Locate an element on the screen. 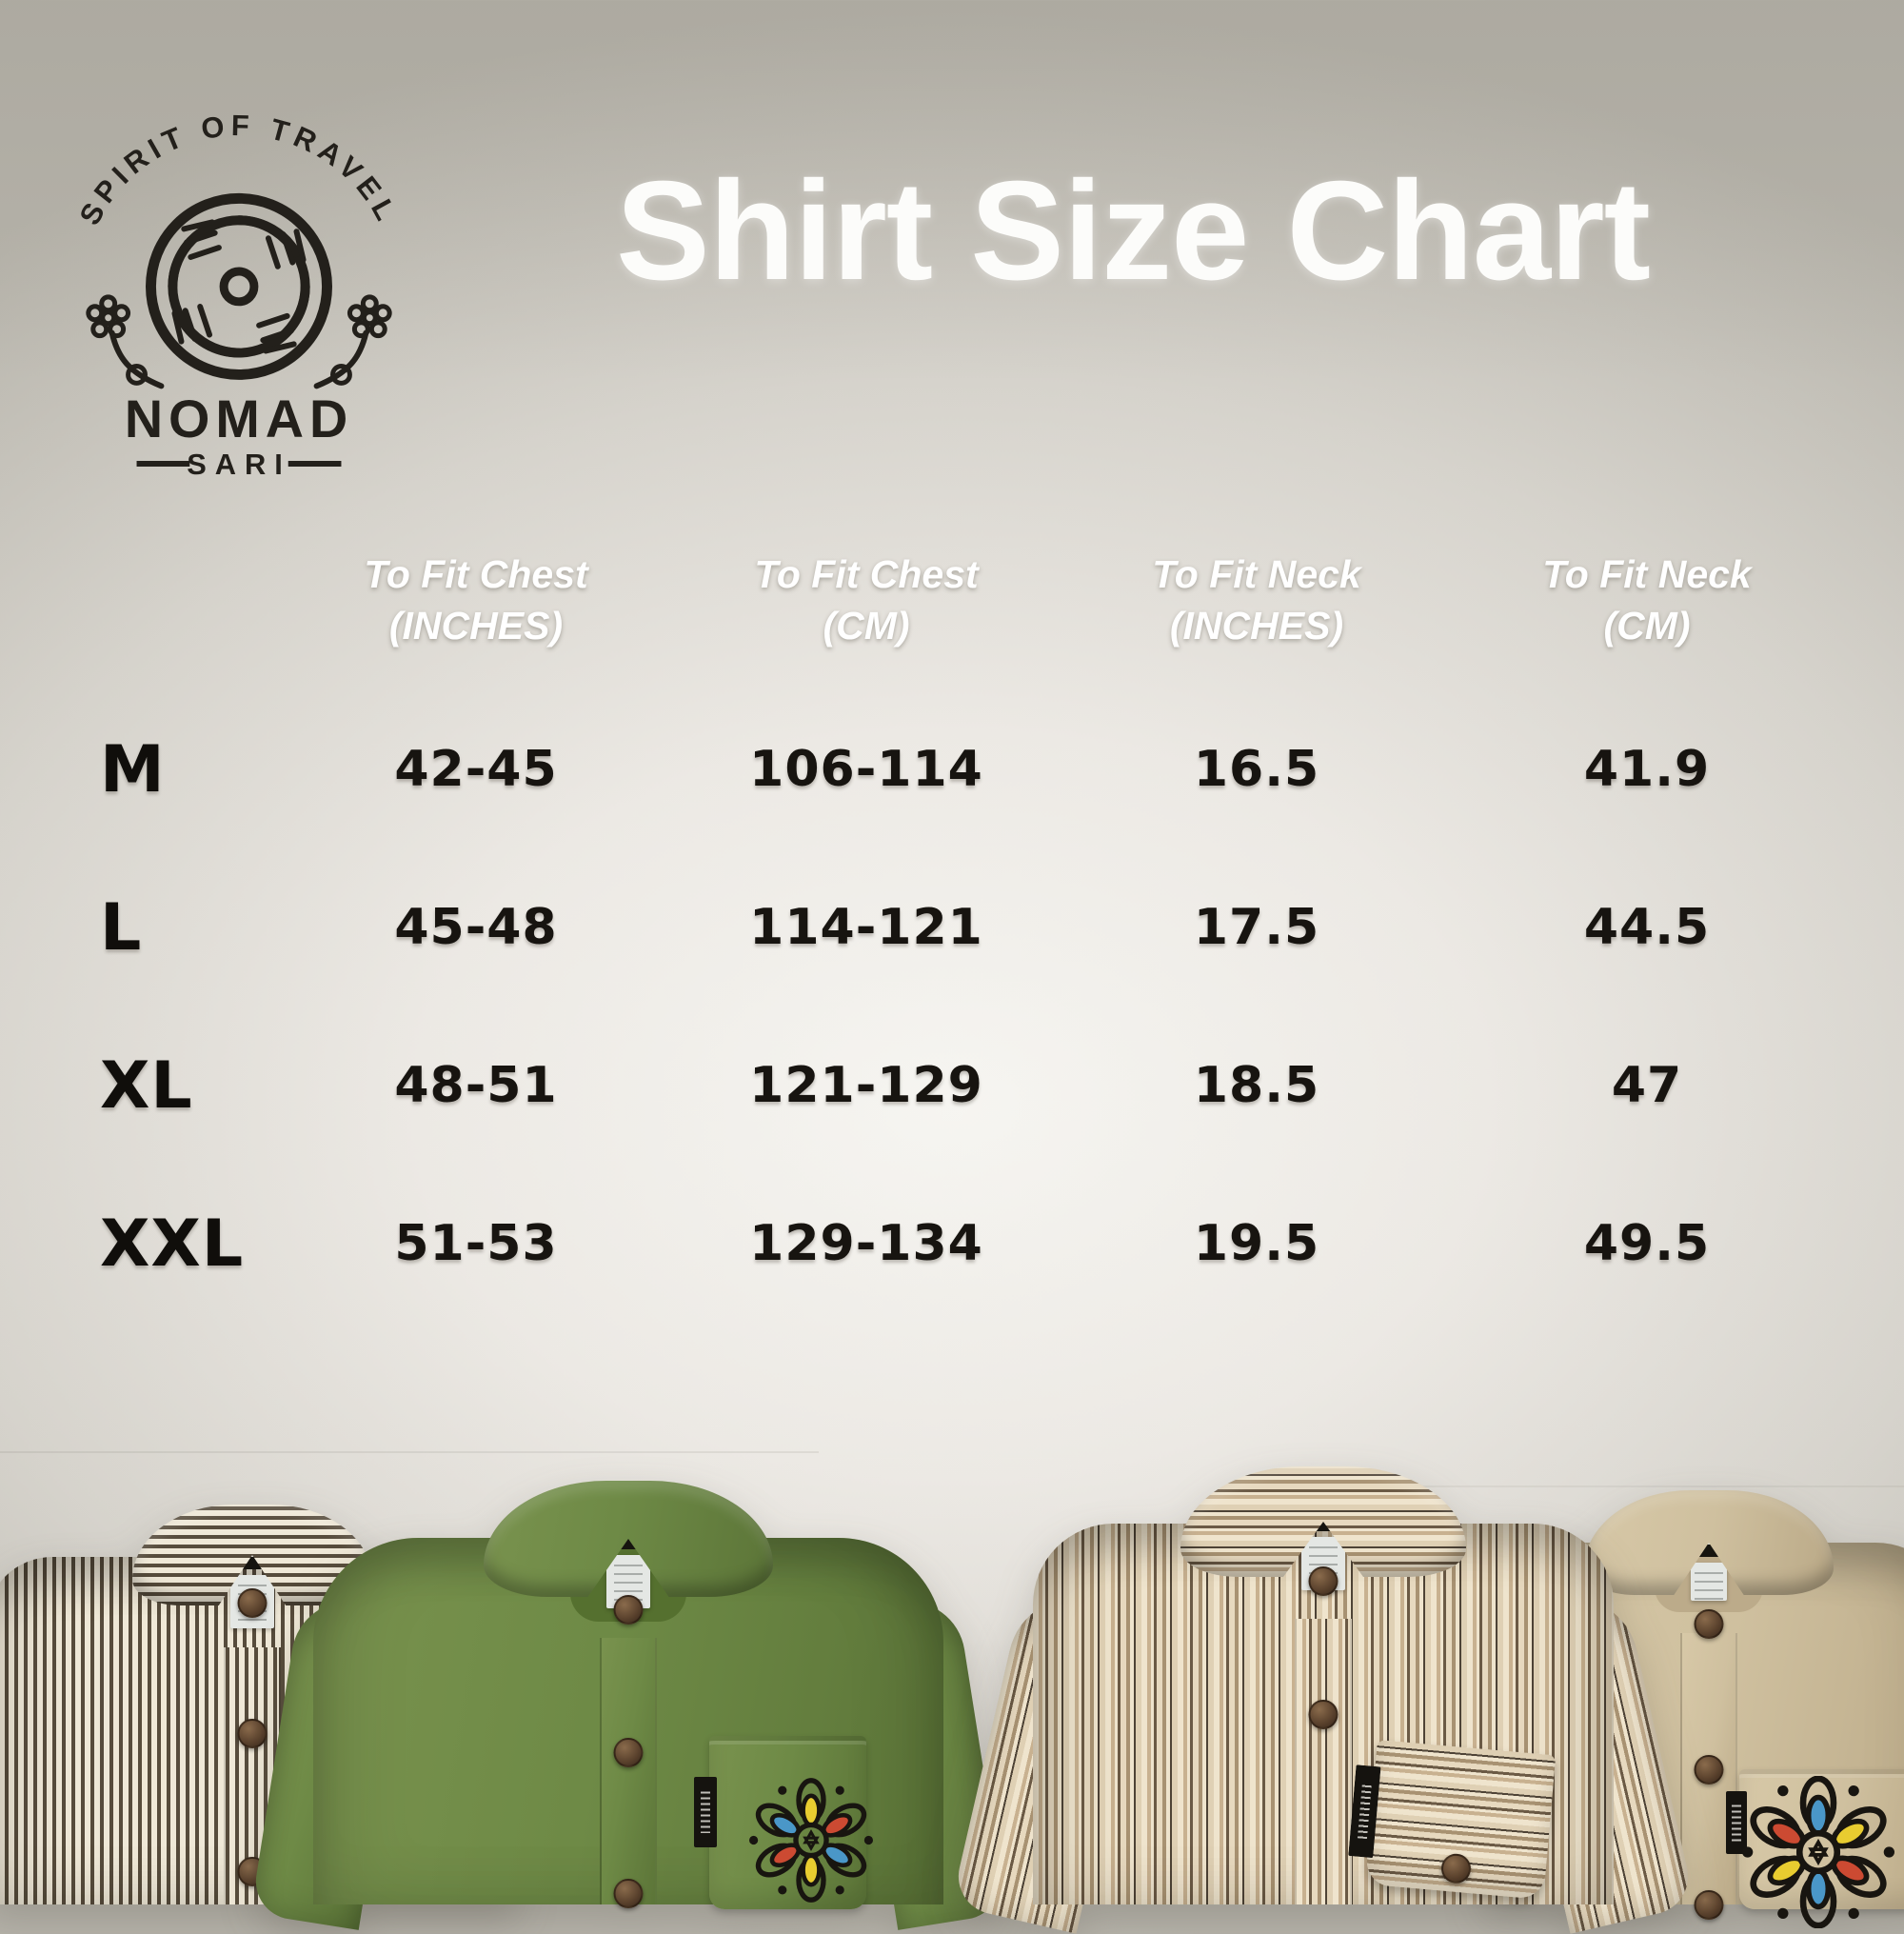  care-label is located at coordinates (1709, 1582).